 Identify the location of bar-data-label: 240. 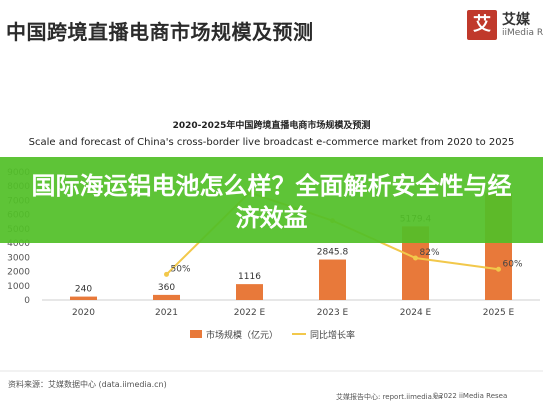
(83, 290).